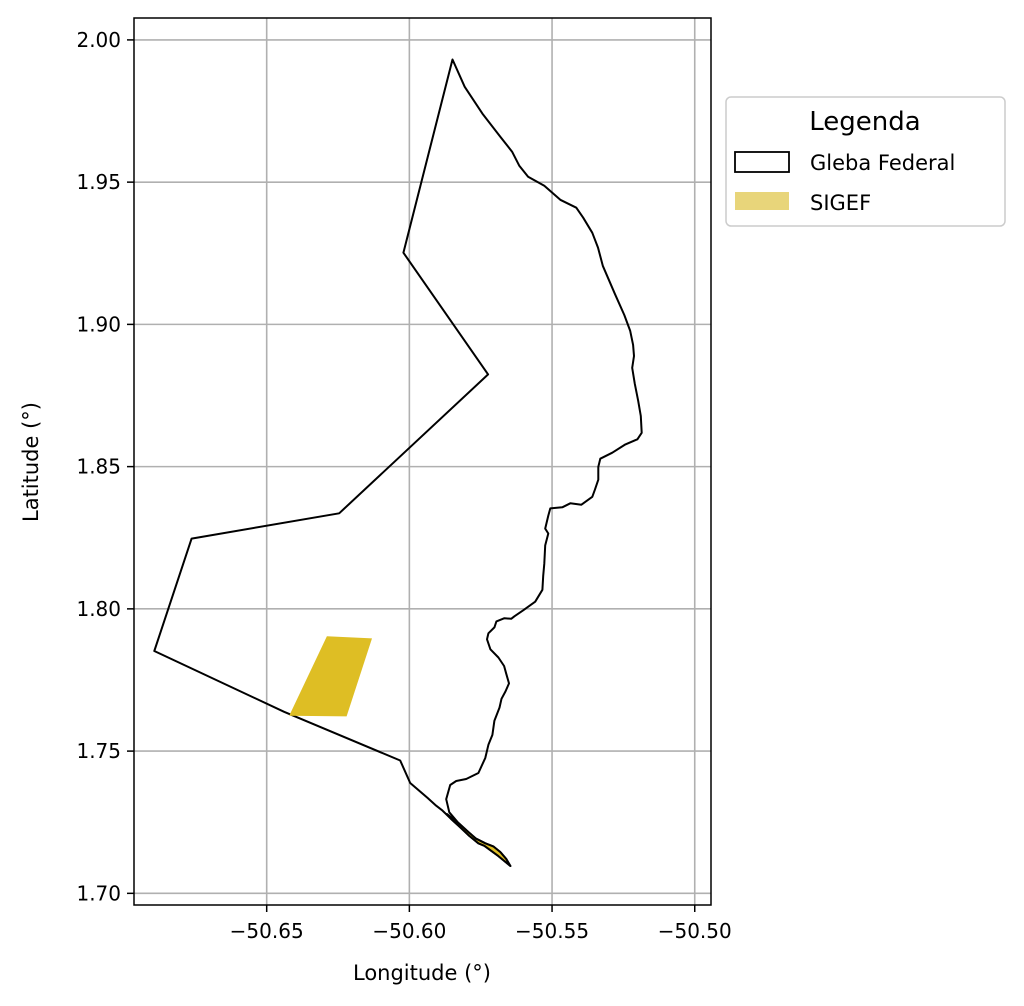 Image resolution: width=1024 pixels, height=1006 pixels. Describe the element at coordinates (31, 462) in the screenshot. I see `y-axis-label: Latitude (°)` at that location.